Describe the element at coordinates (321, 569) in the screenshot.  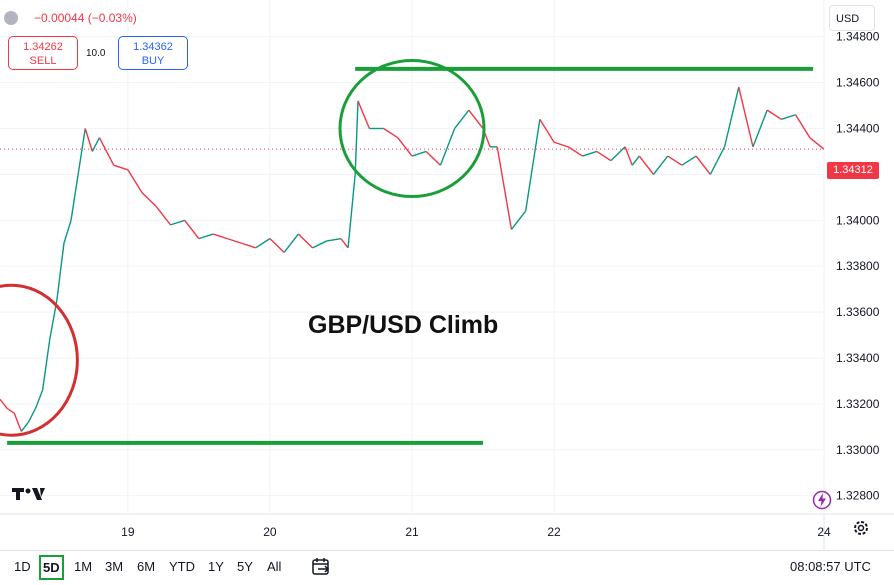
I see `calendar-range-icon` at that location.